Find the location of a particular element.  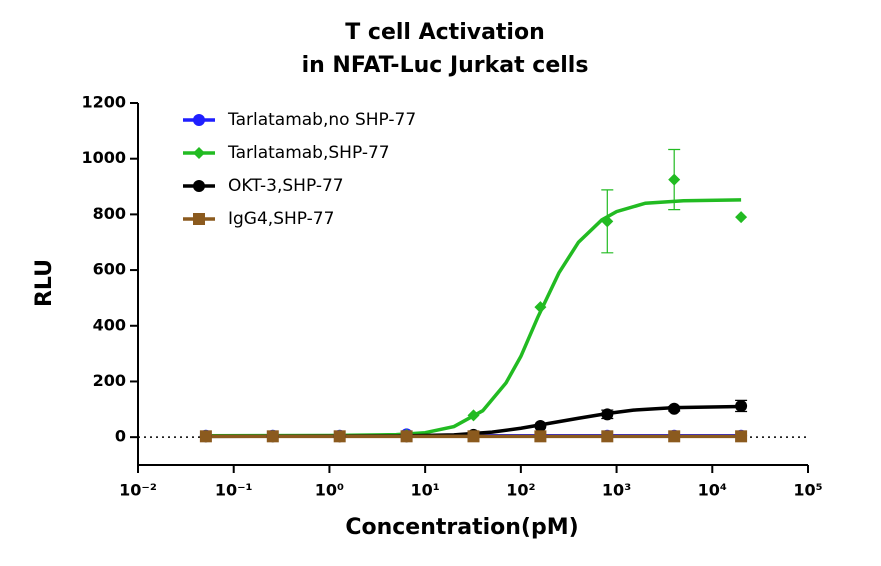

x-tick-label: 10⁰ is located at coordinates (329, 490).